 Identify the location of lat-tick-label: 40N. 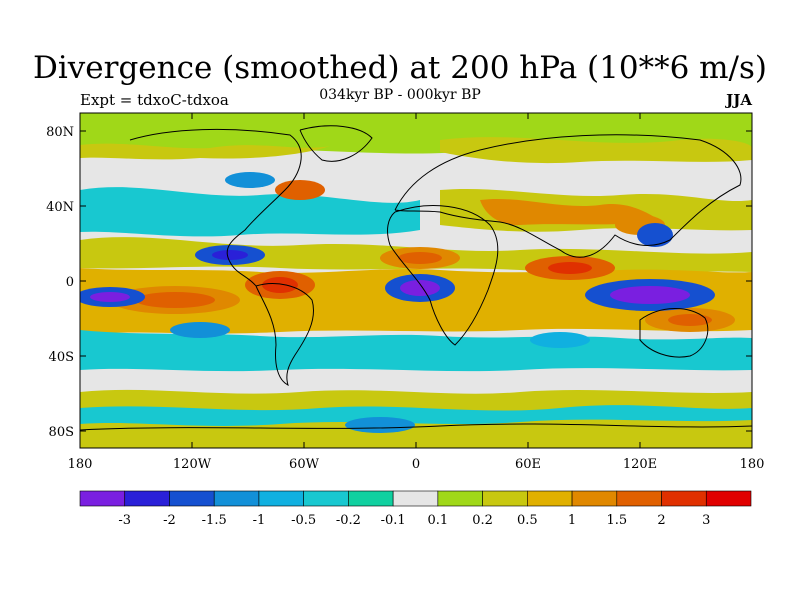
(60, 207).